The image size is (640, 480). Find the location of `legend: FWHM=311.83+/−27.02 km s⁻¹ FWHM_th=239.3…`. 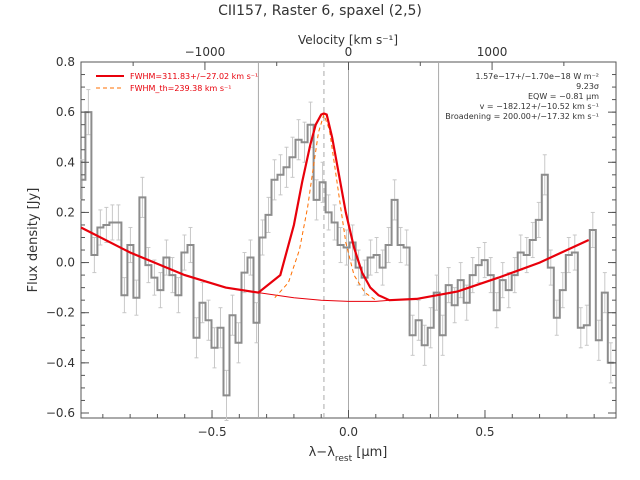

legend: FWHM=311.83+/−27.02 km s⁻¹ FWHM_th=239.3… is located at coordinates (177, 82).